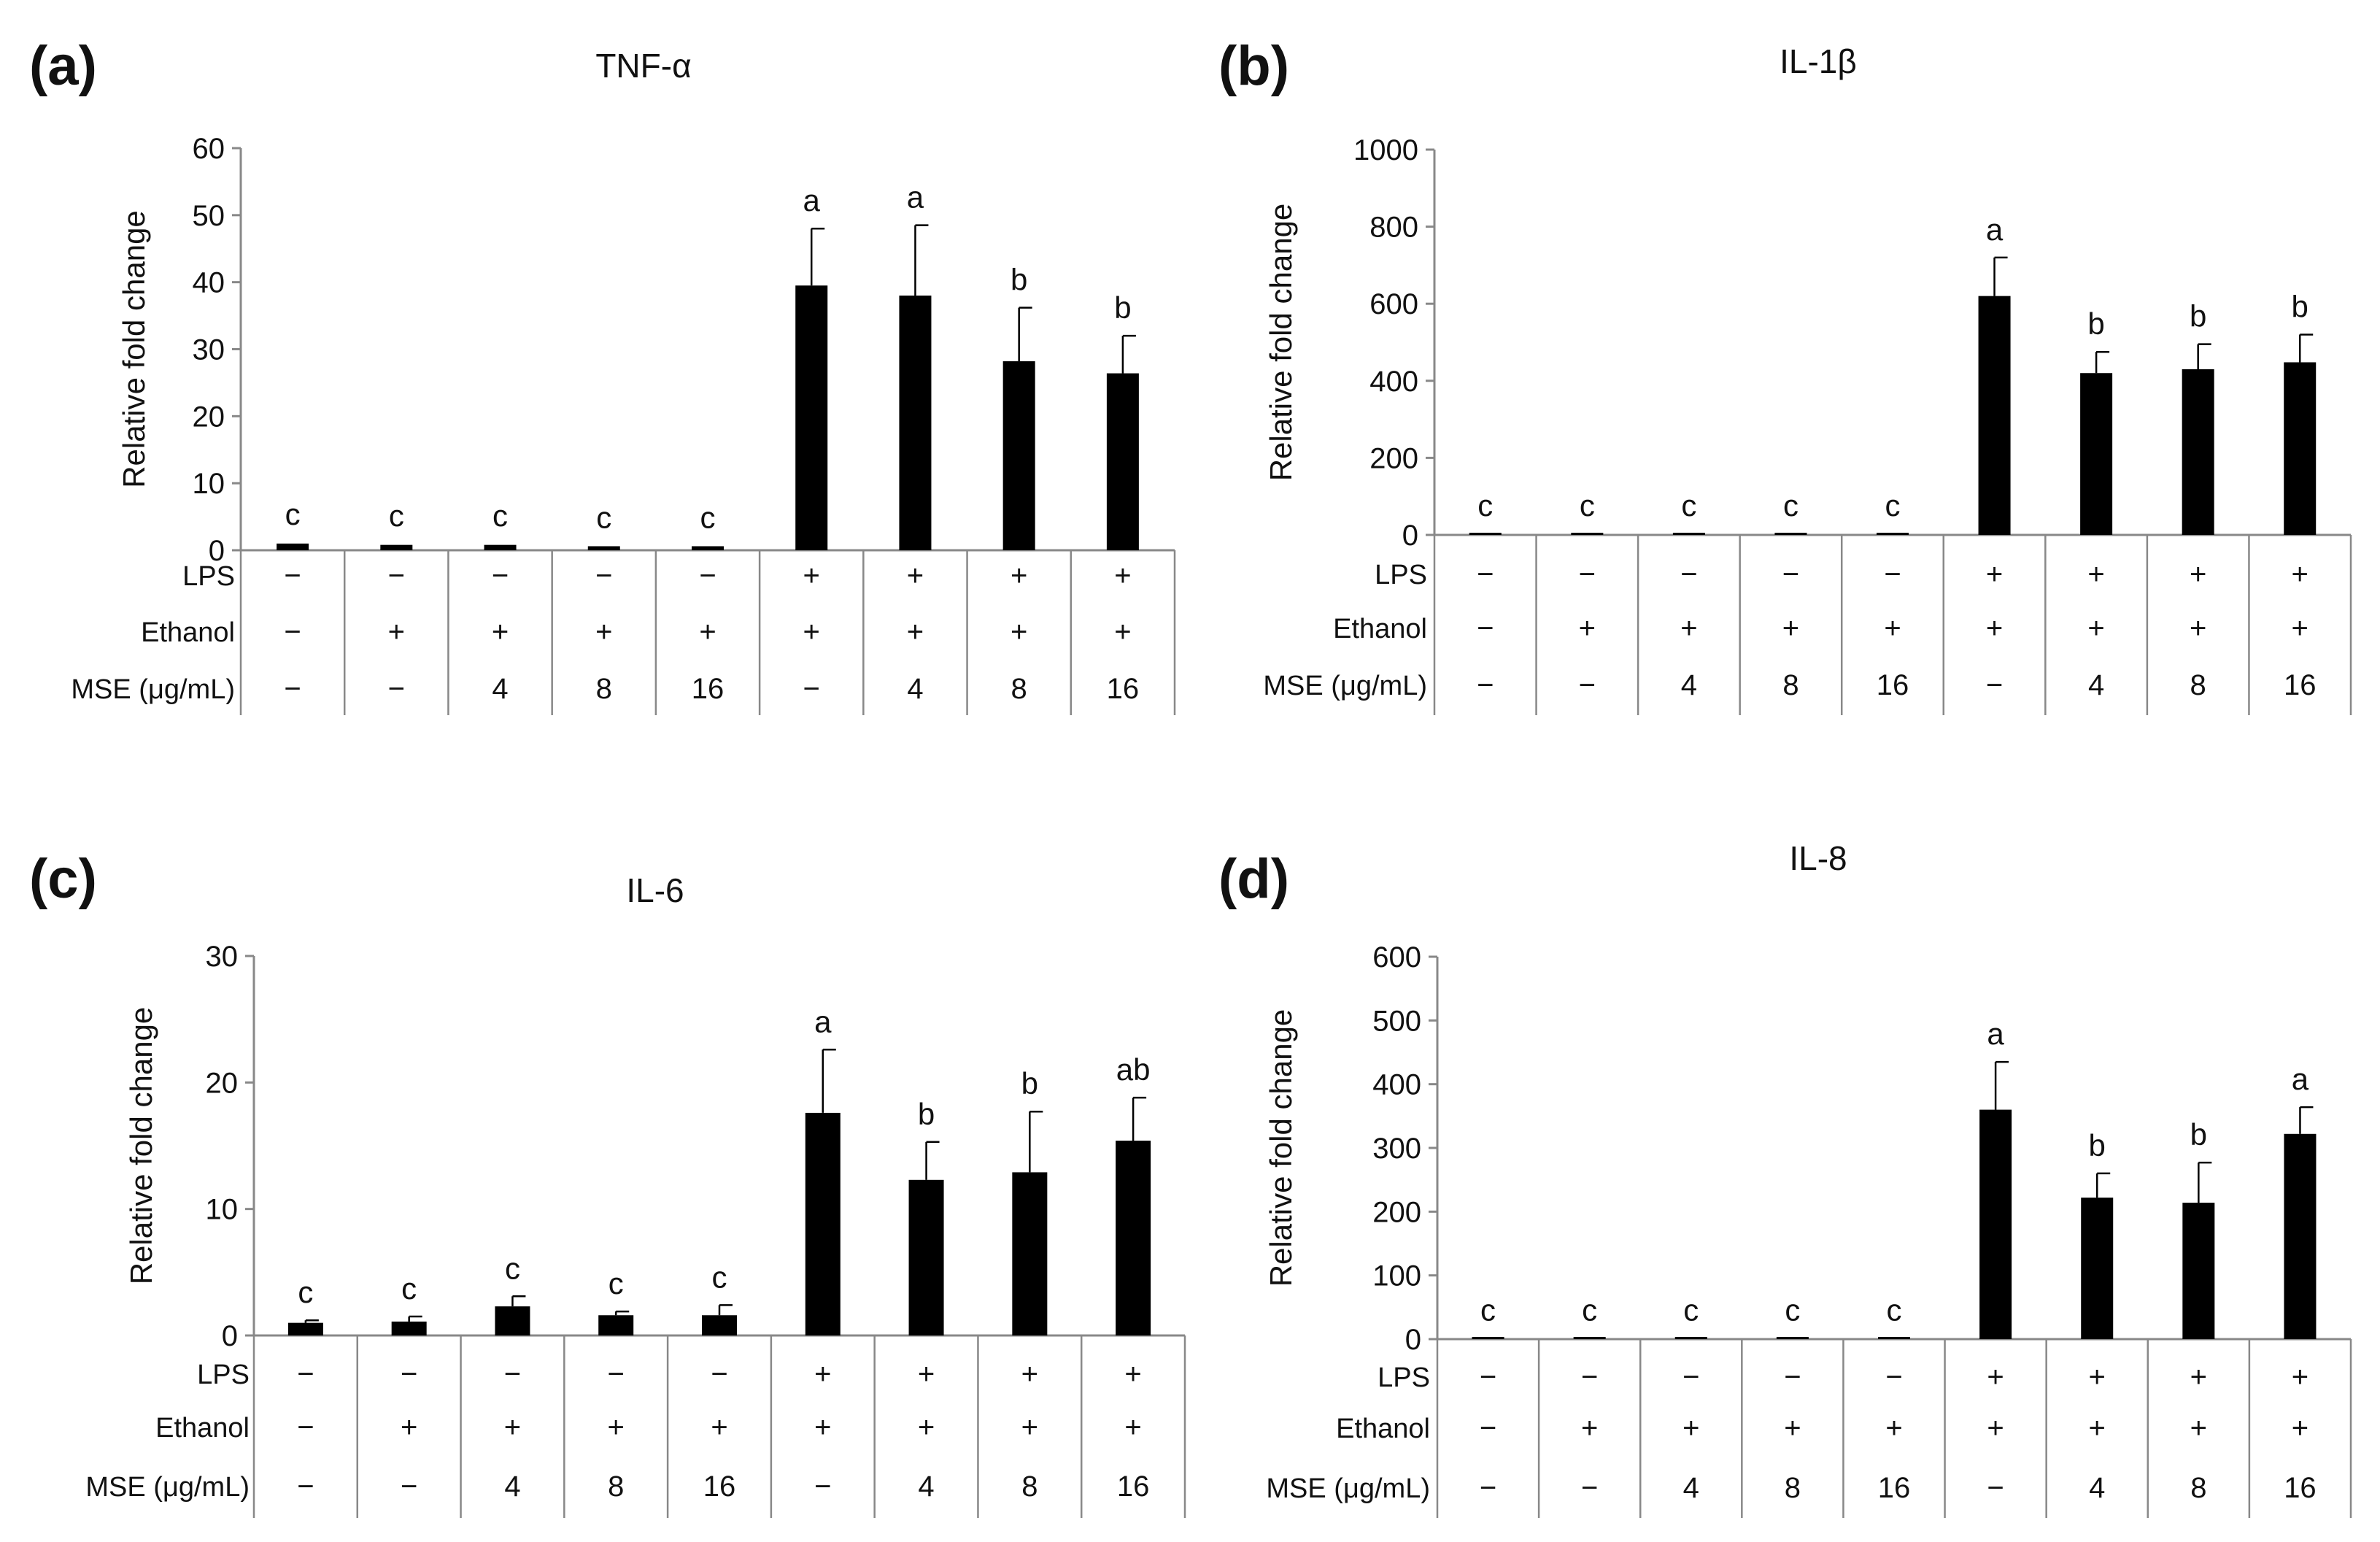  I want to click on y-tick-label: 60, so click(209, 149).